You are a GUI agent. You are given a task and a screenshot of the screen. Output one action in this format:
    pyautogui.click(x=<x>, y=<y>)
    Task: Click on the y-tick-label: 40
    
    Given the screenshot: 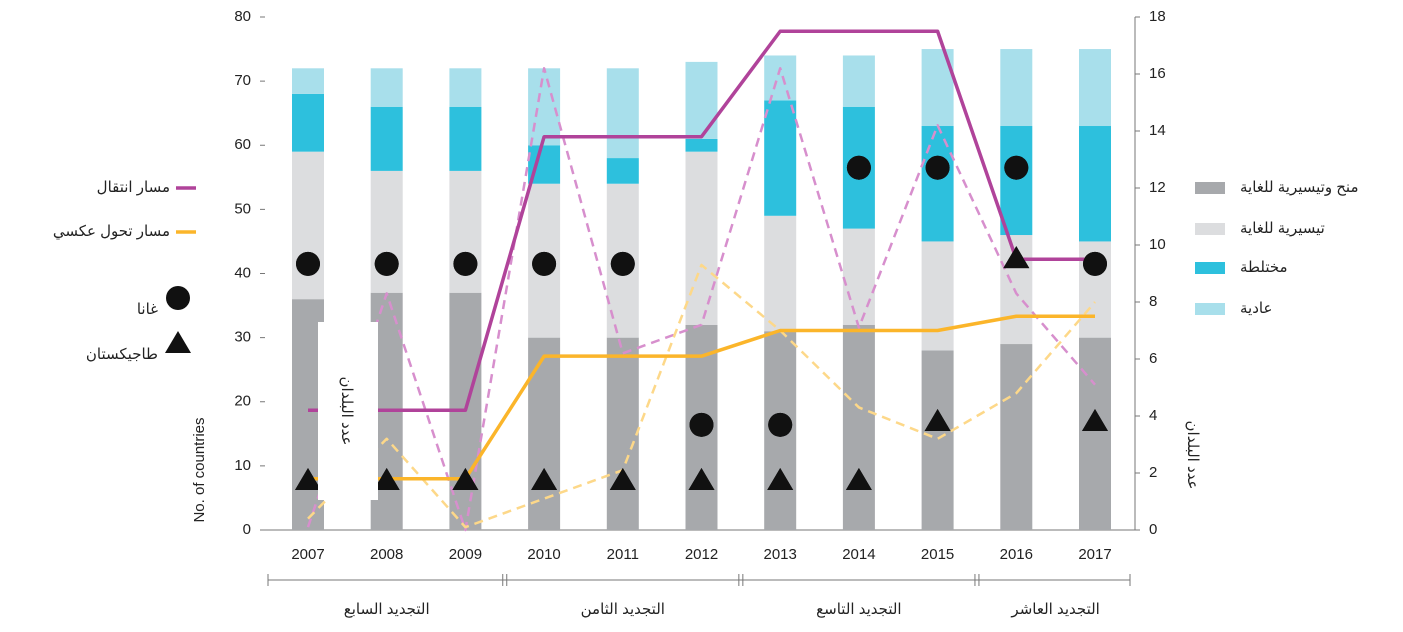 What is the action you would take?
    pyautogui.click(x=242, y=272)
    